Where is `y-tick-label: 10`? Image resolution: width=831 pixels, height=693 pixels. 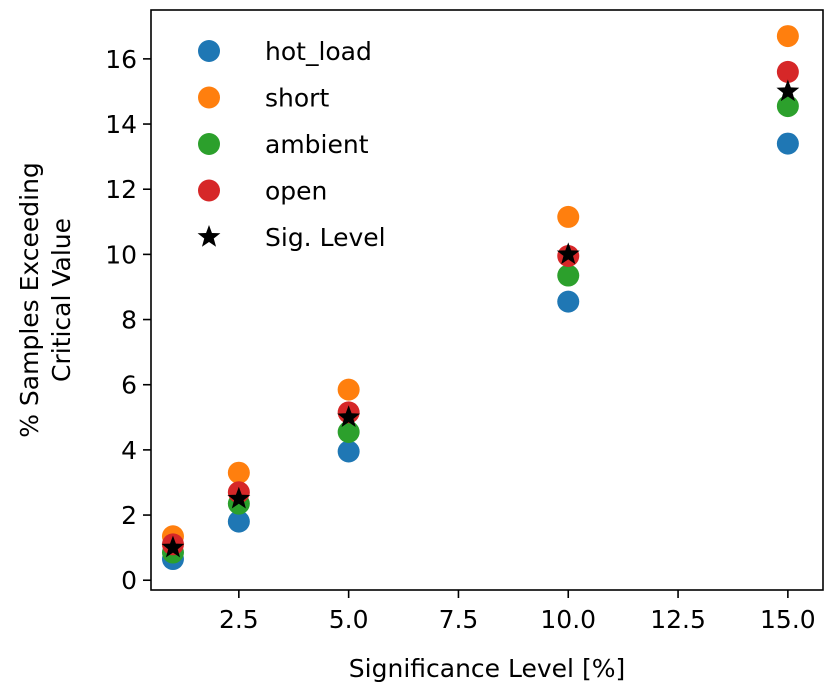 y-tick-label: 10 is located at coordinates (121, 254).